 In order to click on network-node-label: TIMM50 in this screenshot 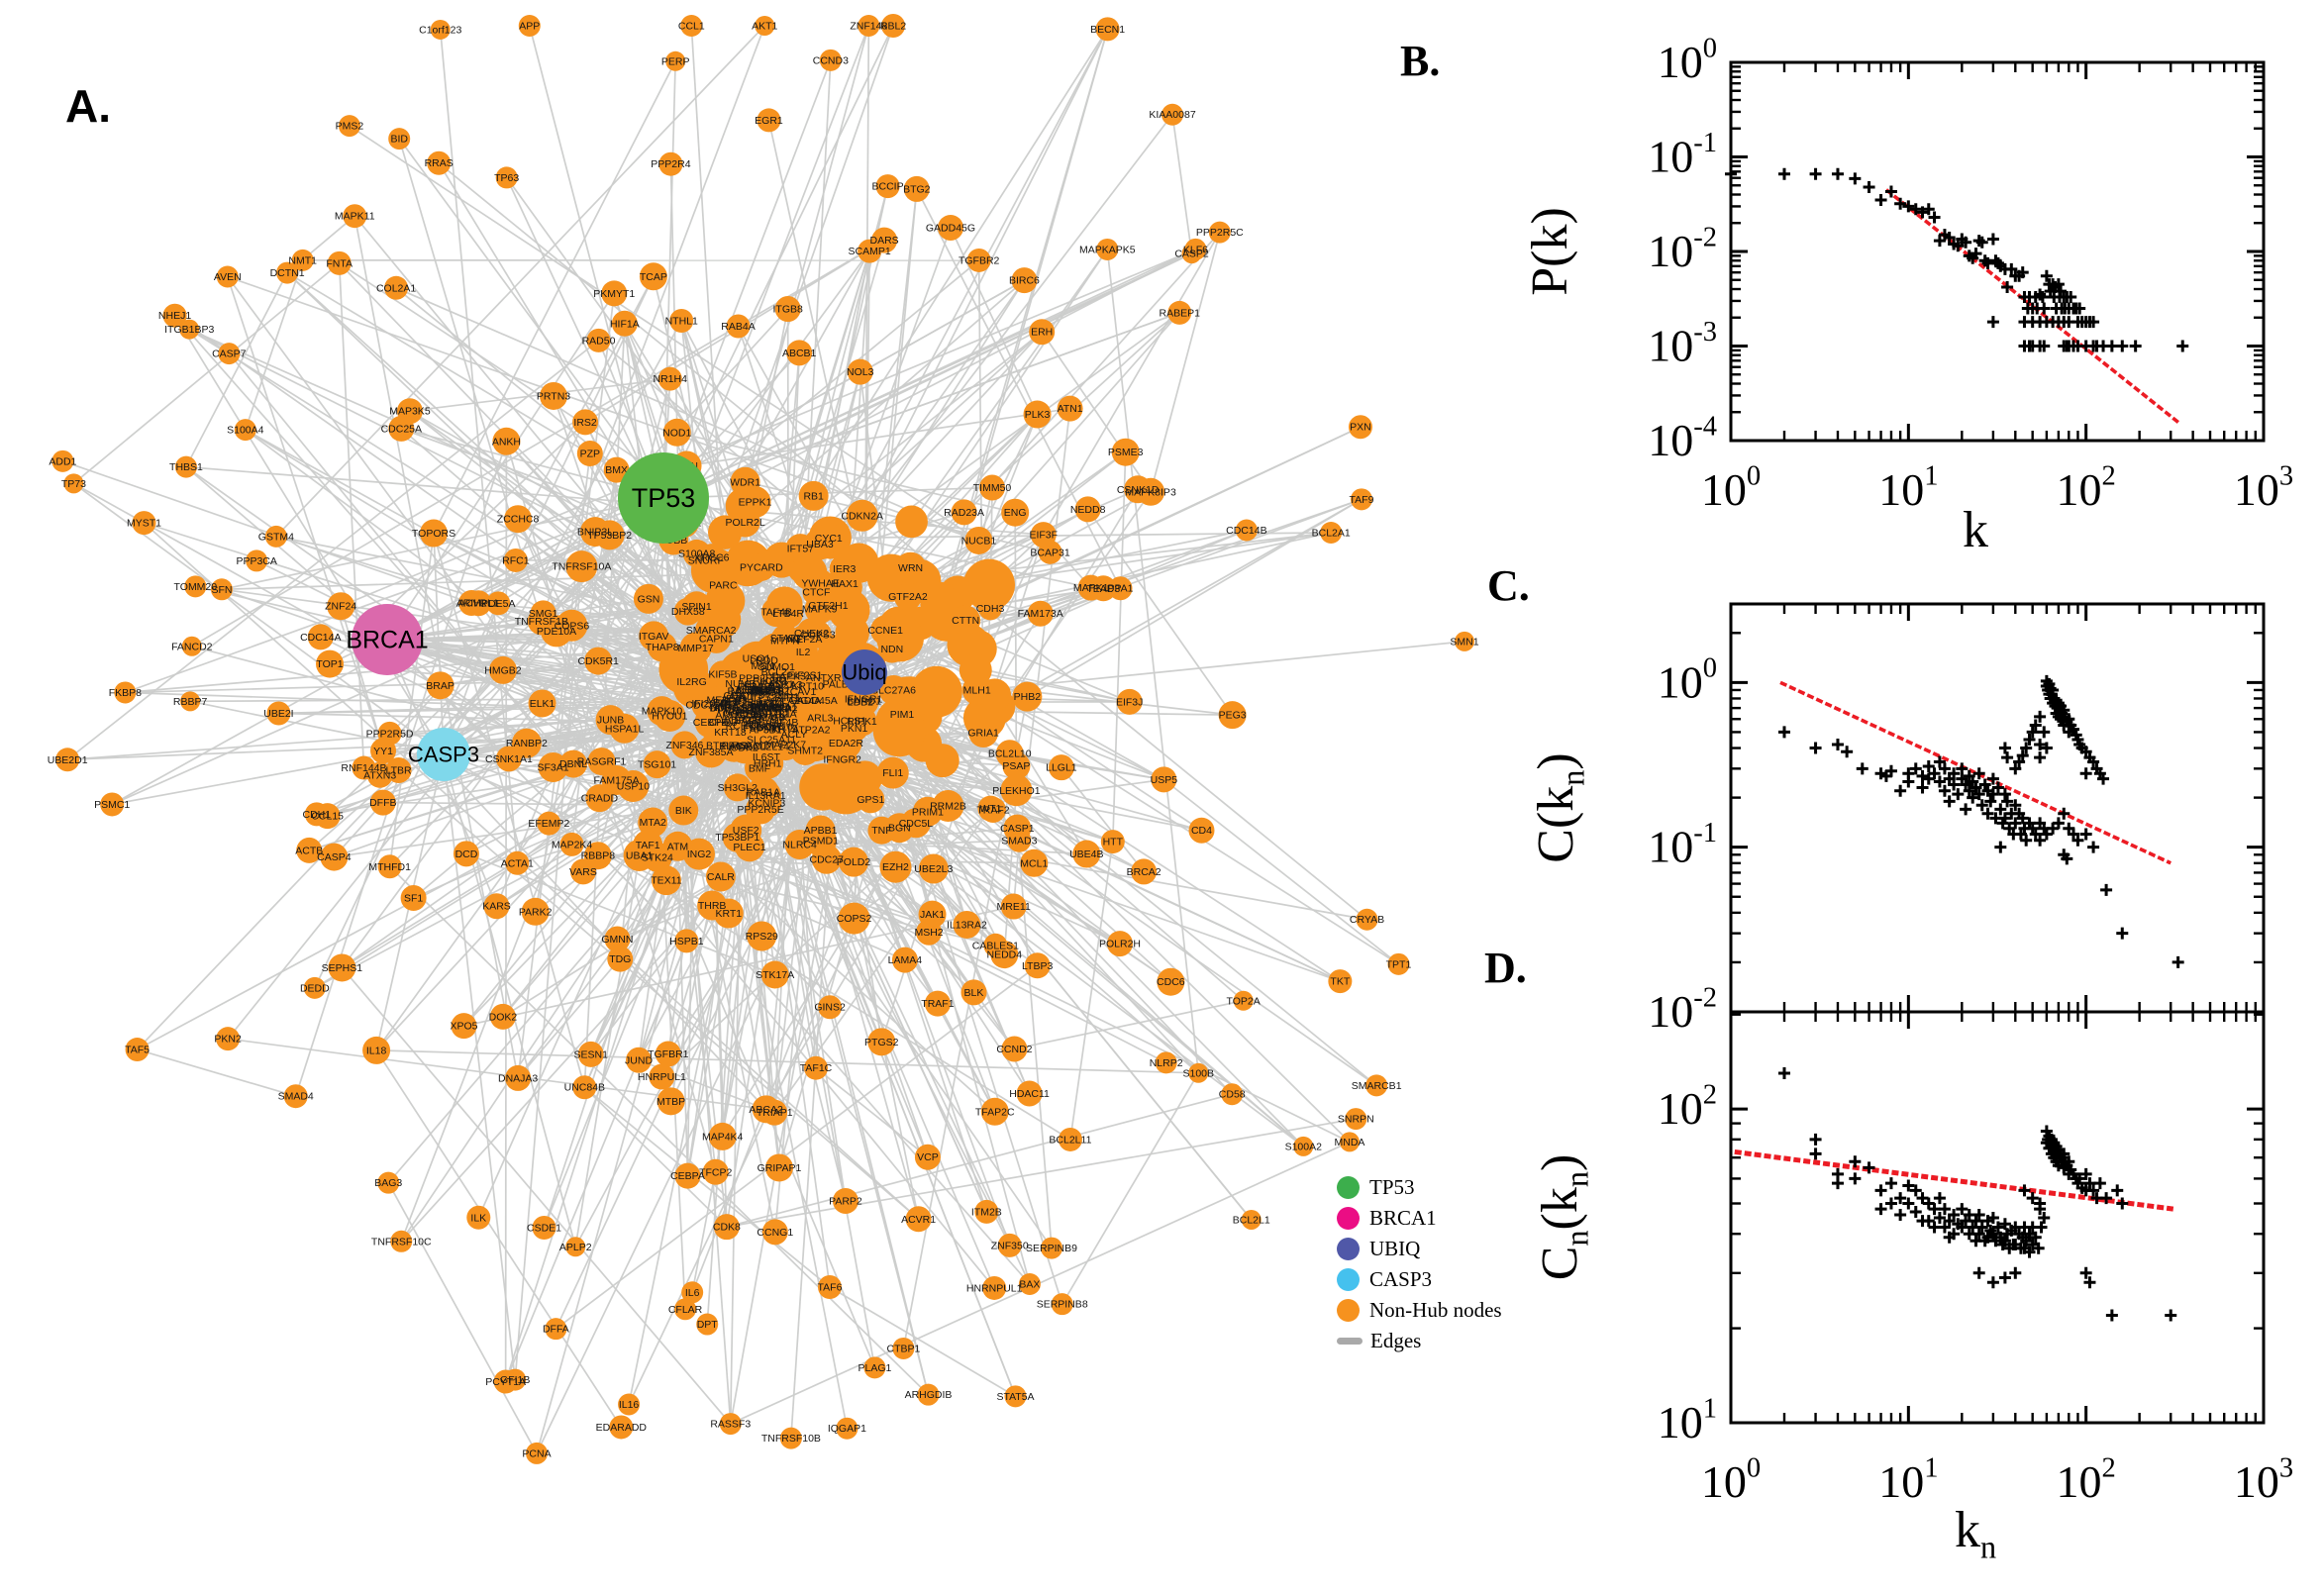, I will do `click(992, 488)`.